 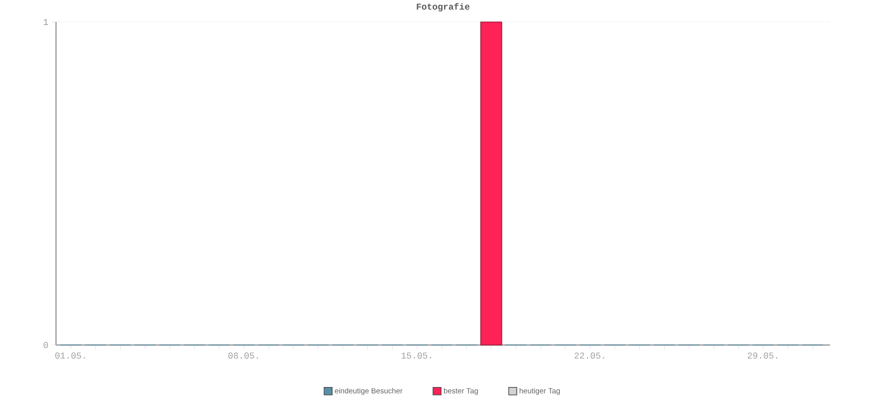 What do you see at coordinates (243, 355) in the screenshot?
I see `x-tick-label: 08.05.` at bounding box center [243, 355].